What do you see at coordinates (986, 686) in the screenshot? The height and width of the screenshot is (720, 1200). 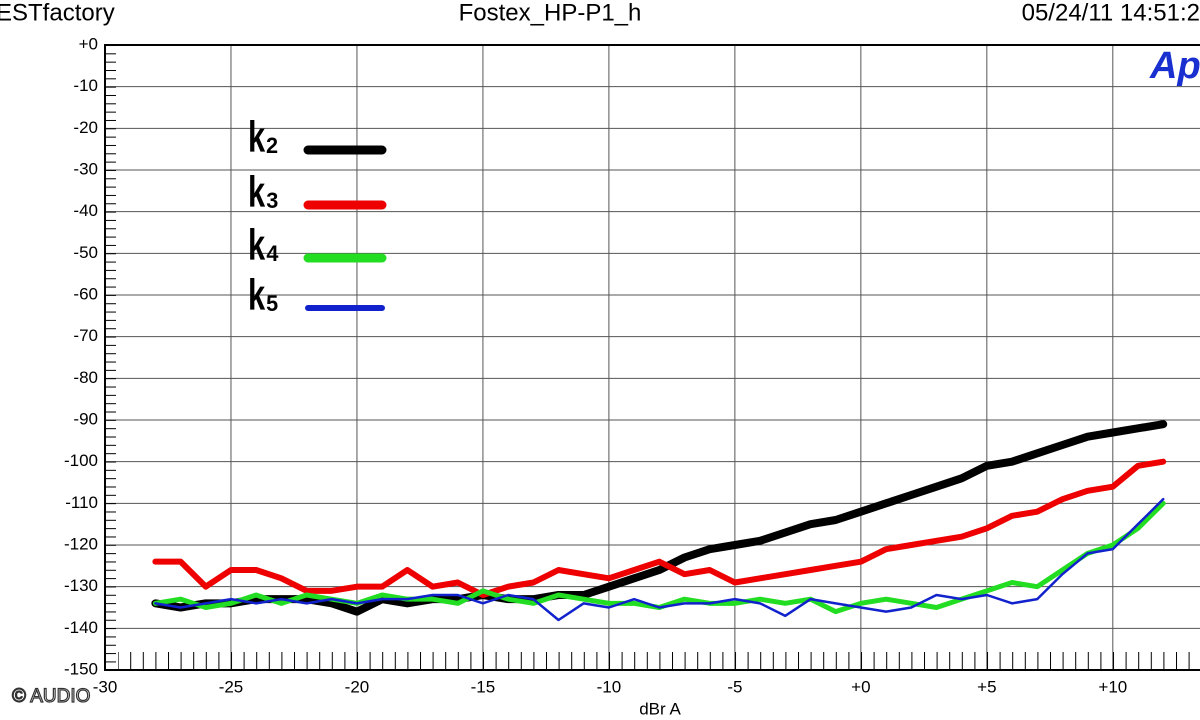 I see `x-tick-label: +5` at bounding box center [986, 686].